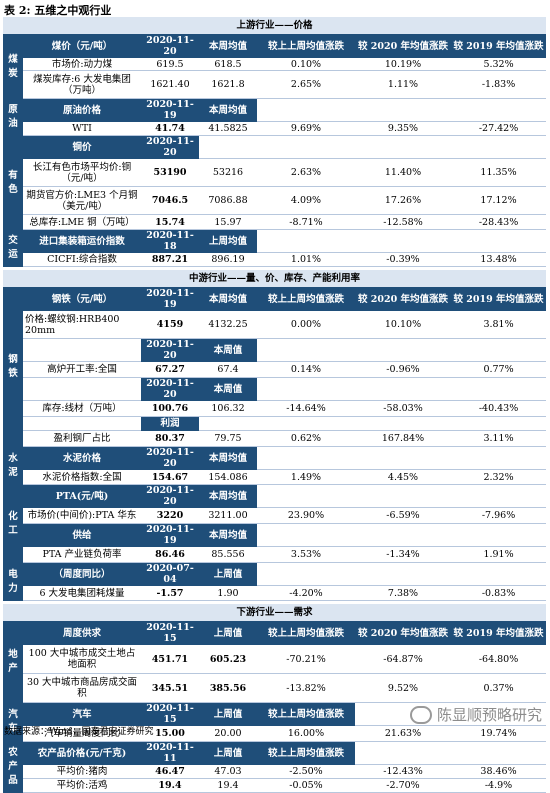 This screenshot has width=550, height=793. Describe the element at coordinates (170, 753) in the screenshot. I see `agri-date: 2020-11-11` at that location.